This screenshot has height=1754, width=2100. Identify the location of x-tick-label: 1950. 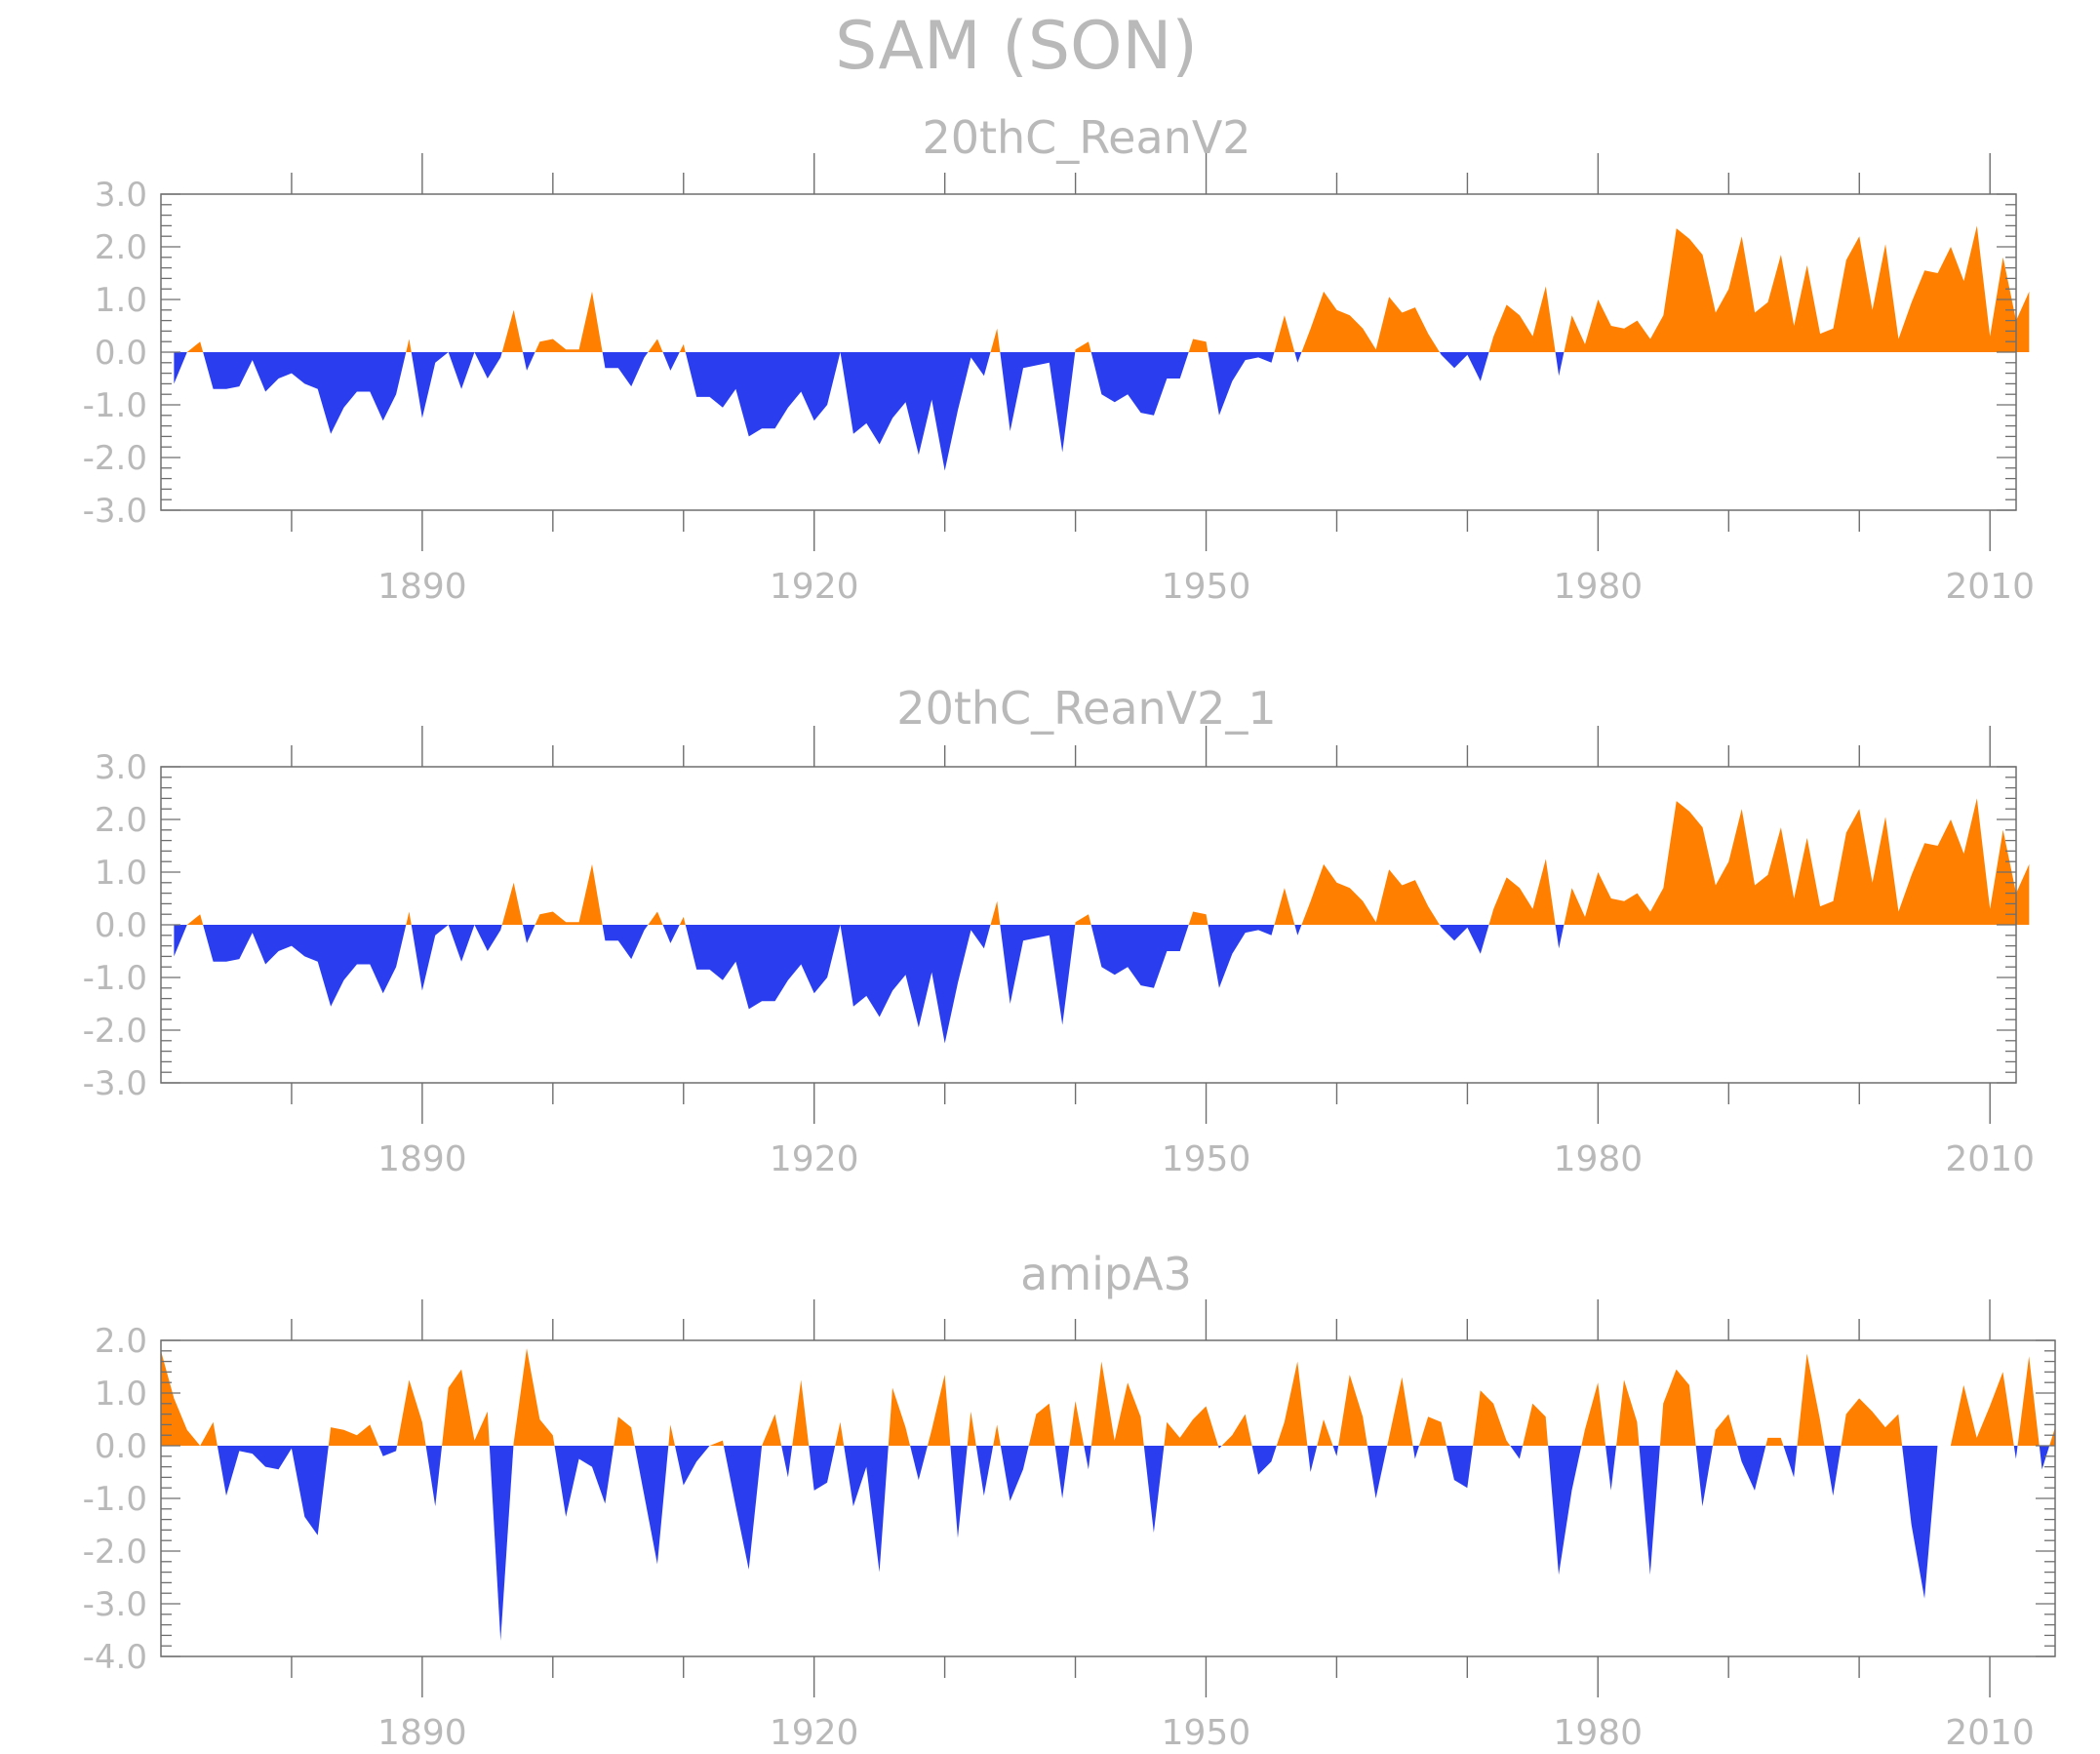
(1207, 1733).